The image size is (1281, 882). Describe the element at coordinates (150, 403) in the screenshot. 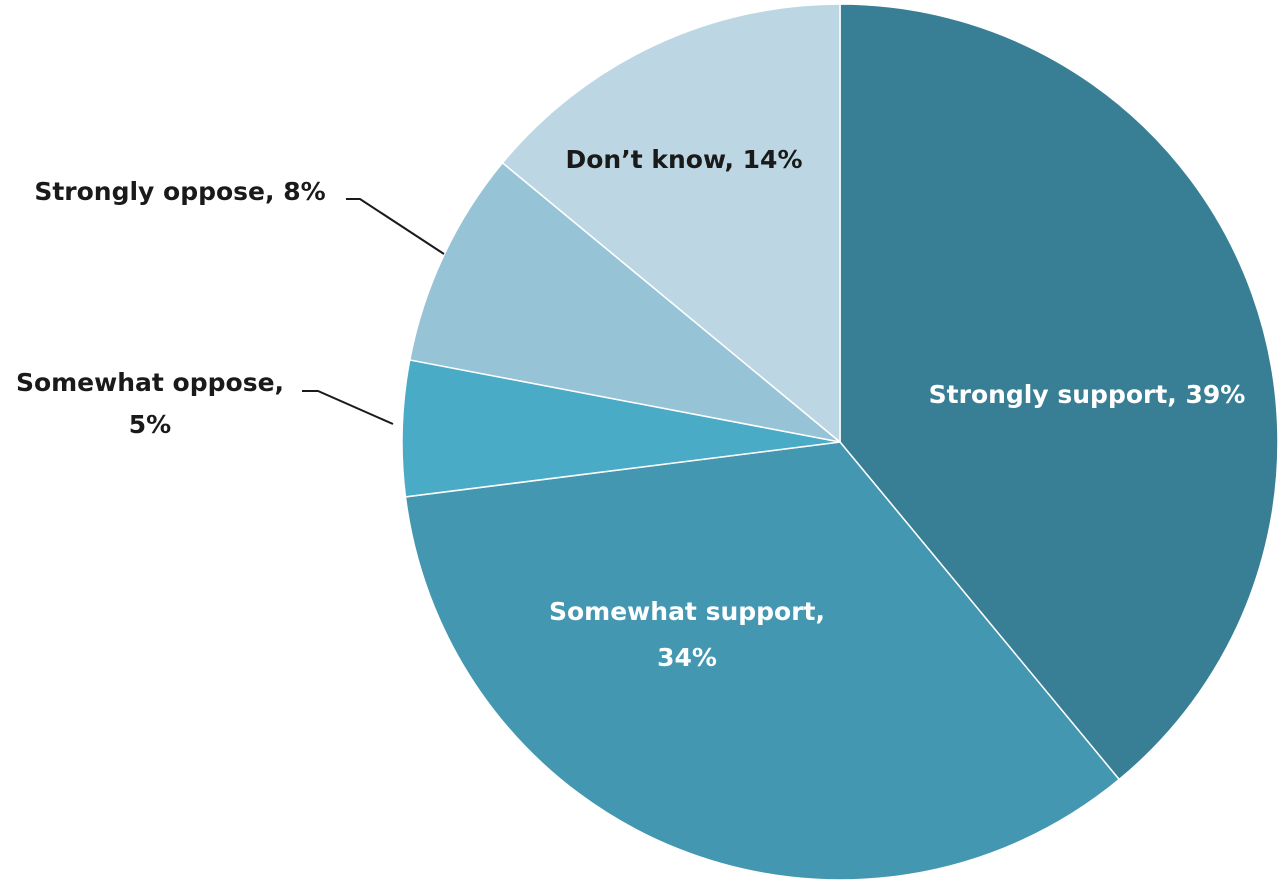

I see `slice-label-somewhat-oppose: Somewhat oppose, 5%` at that location.